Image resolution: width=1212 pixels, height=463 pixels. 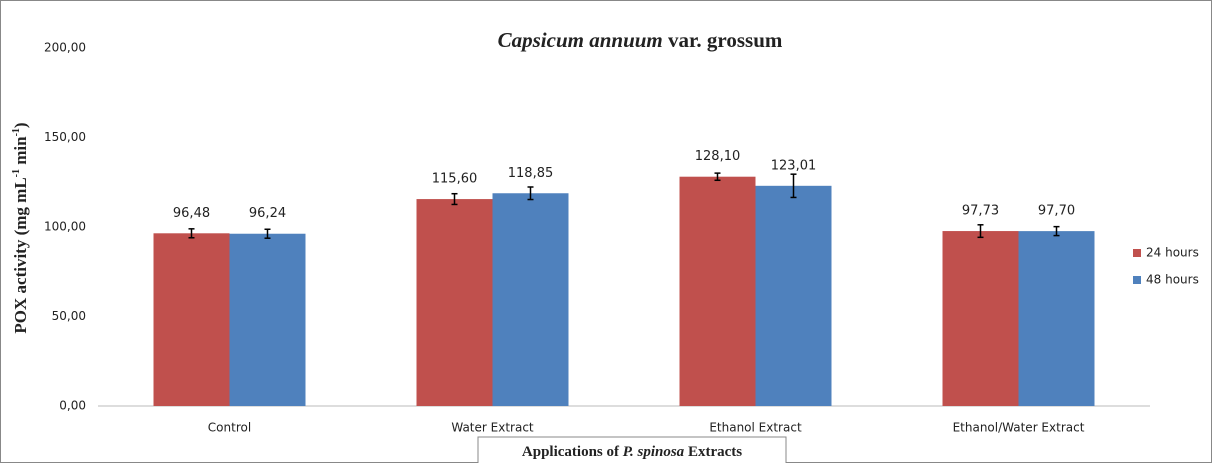 I want to click on title-rest: var. grossum, so click(x=723, y=40).